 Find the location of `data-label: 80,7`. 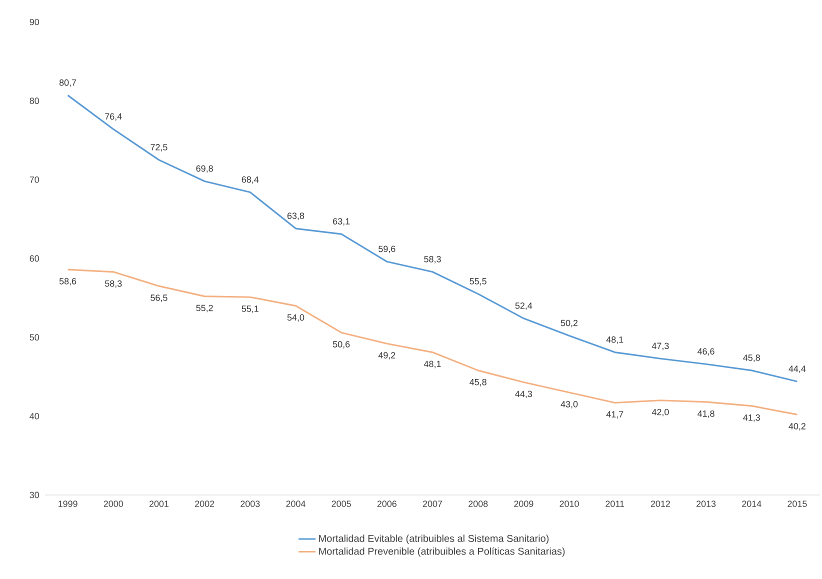

data-label: 80,7 is located at coordinates (67, 83).